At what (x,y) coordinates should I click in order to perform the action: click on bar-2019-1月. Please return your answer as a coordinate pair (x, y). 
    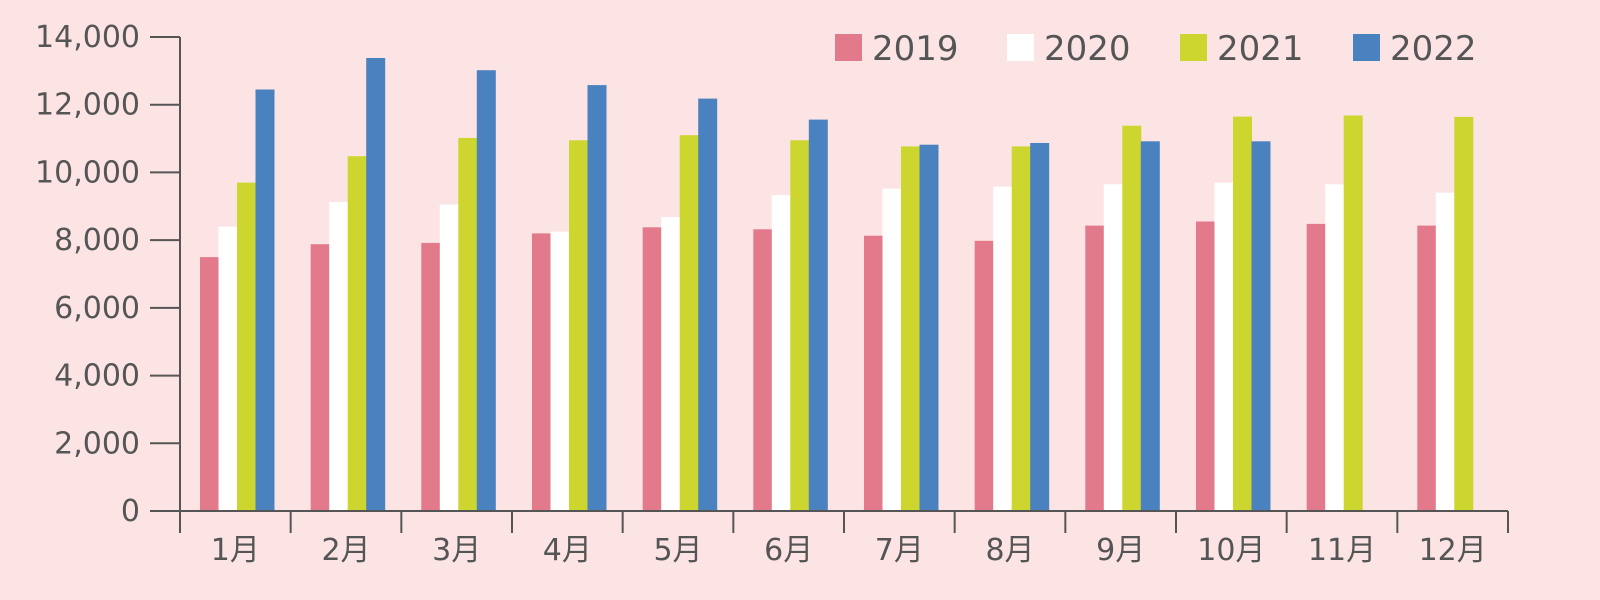
    Looking at the image, I should click on (209, 384).